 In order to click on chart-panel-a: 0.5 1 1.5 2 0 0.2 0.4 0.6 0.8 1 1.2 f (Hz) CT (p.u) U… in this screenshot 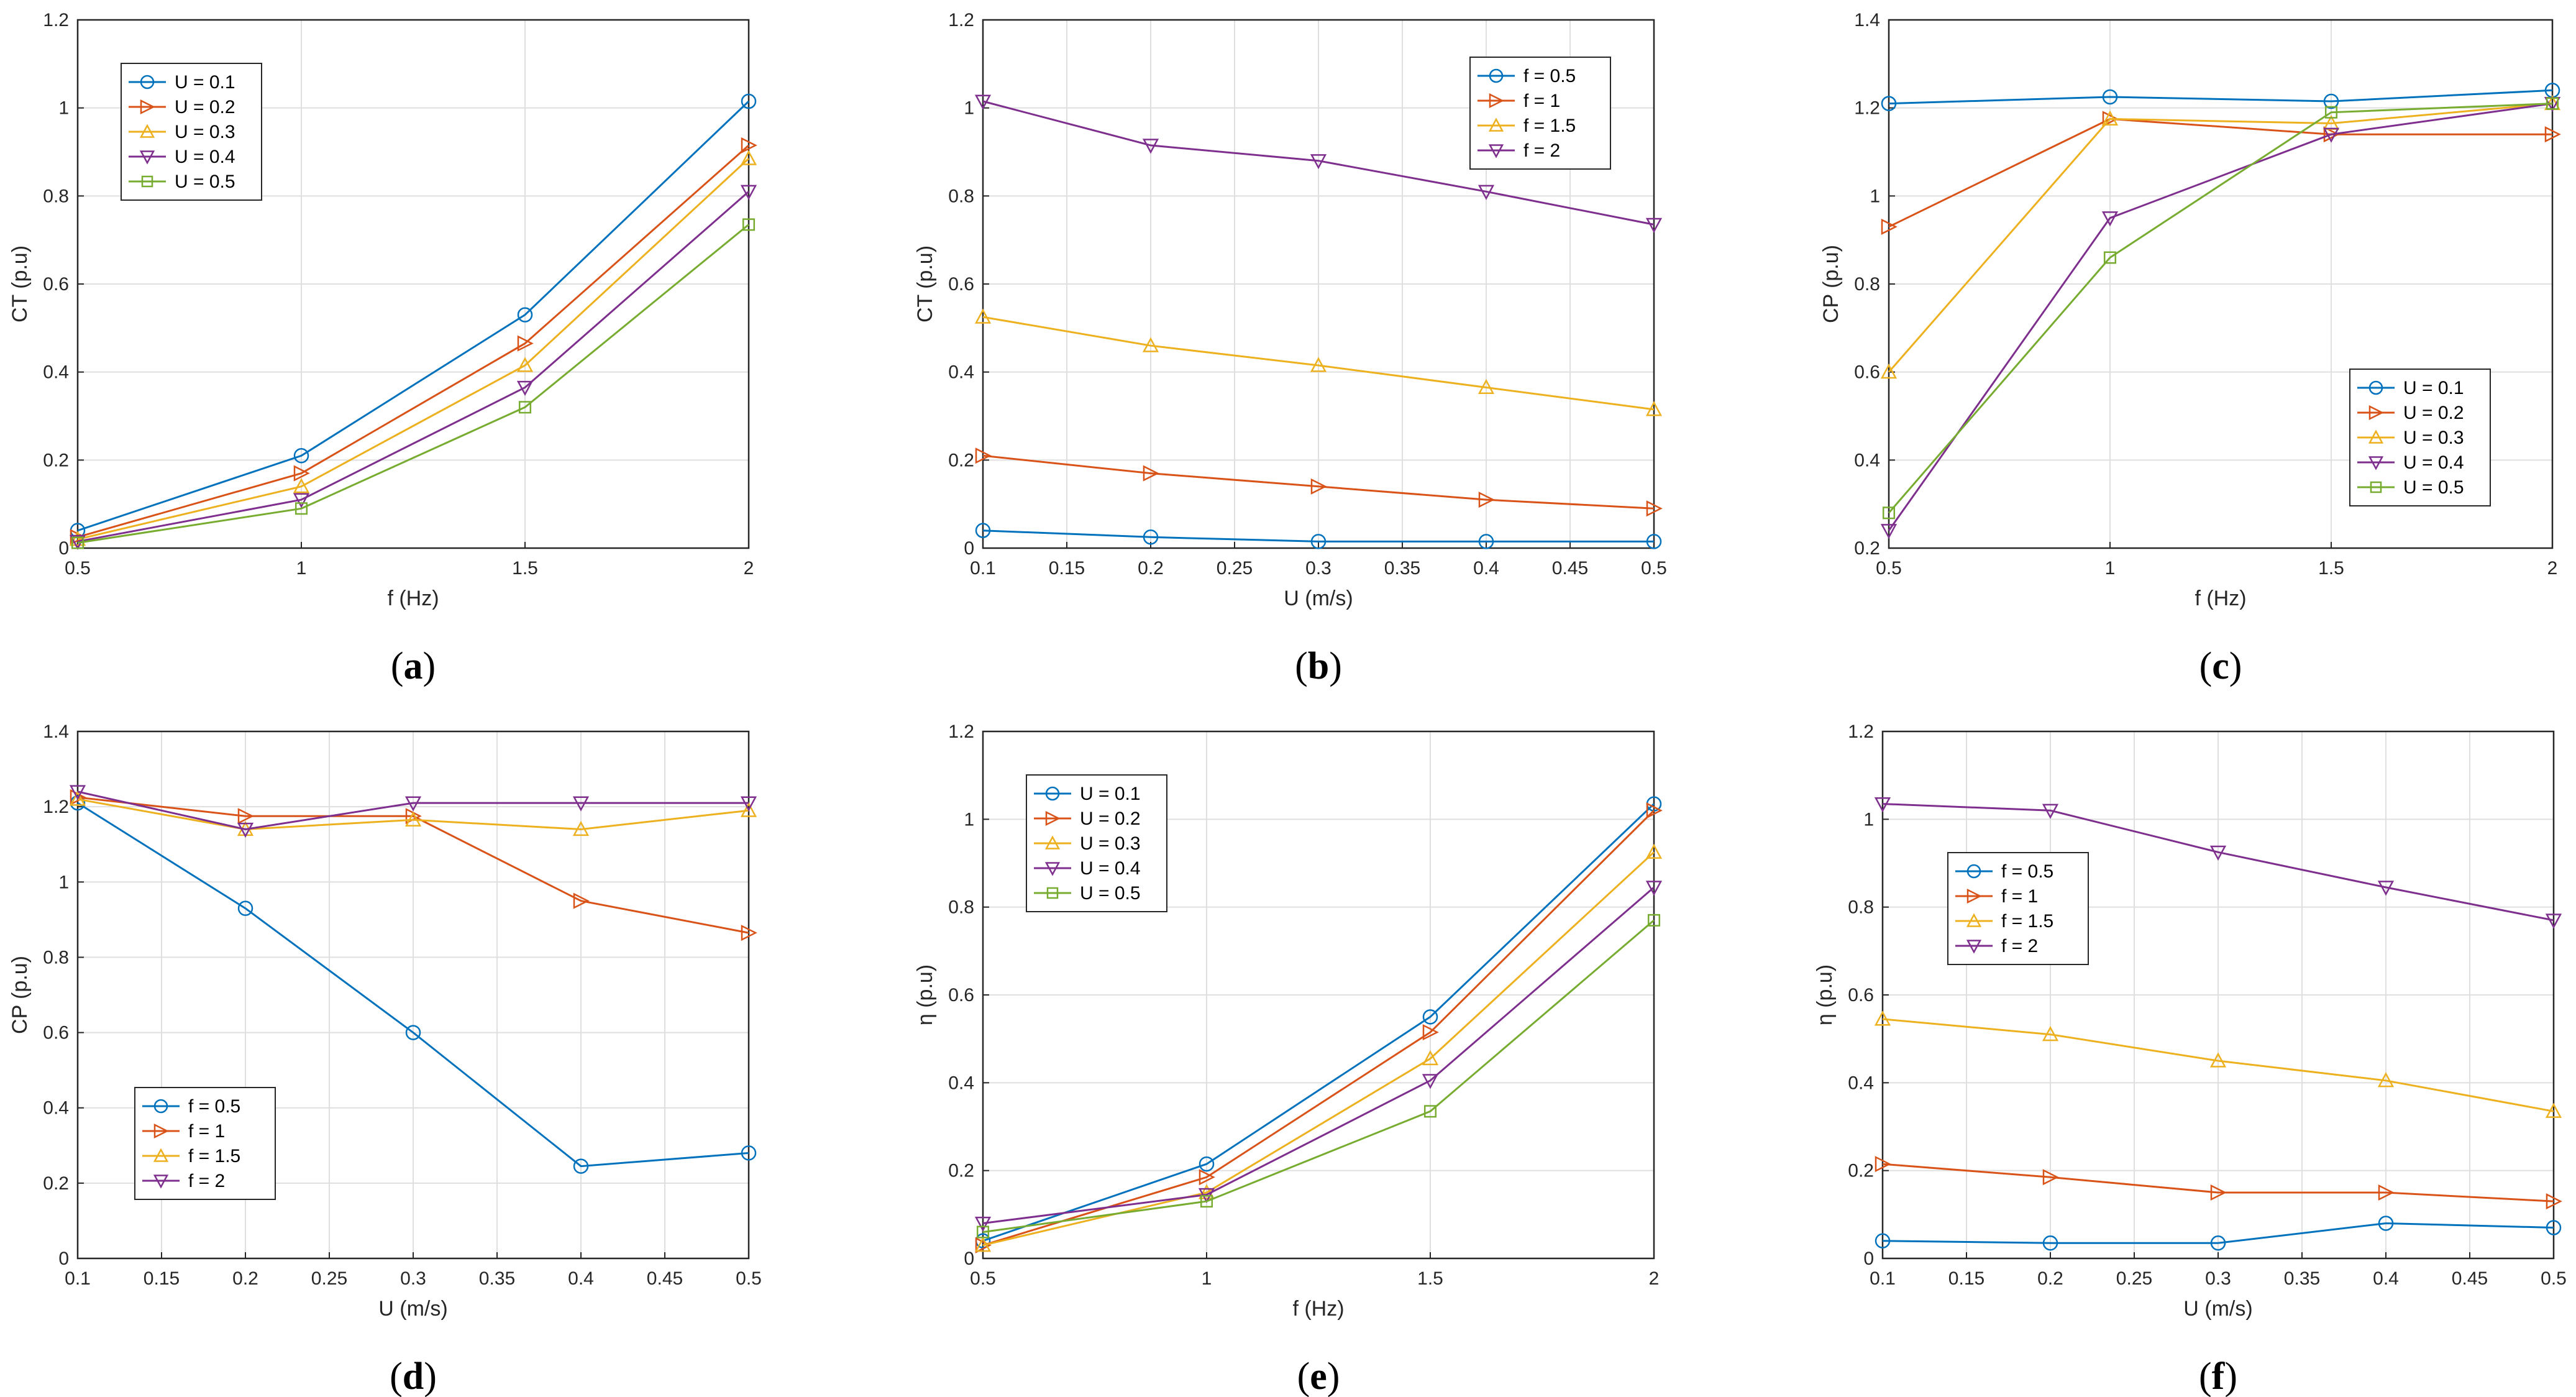, I will do `click(382, 348)`.